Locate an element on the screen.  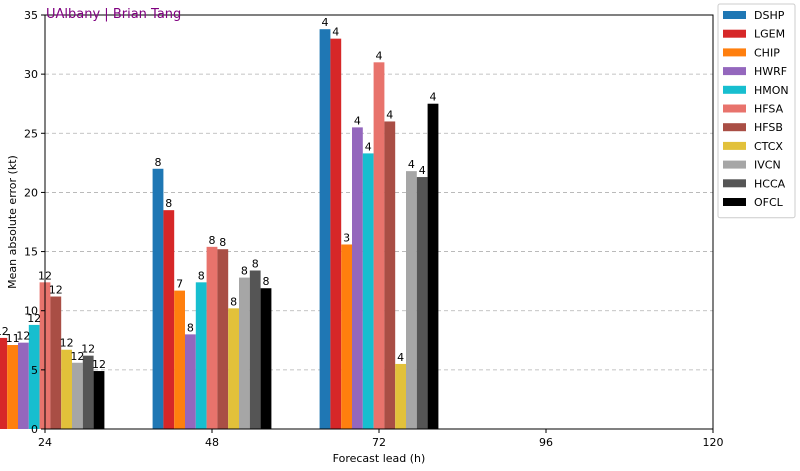
legend-label-ivcn: IVCN is located at coordinates (767, 165).